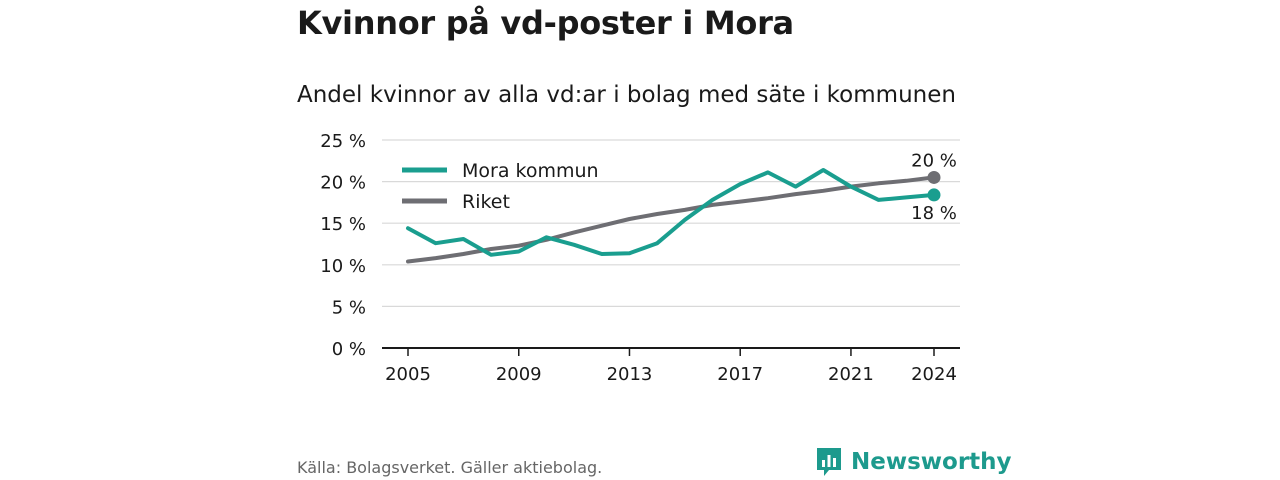 The height and width of the screenshot is (480, 1280). I want to click on bar-chart-speech-bubble-icon, so click(829, 462).